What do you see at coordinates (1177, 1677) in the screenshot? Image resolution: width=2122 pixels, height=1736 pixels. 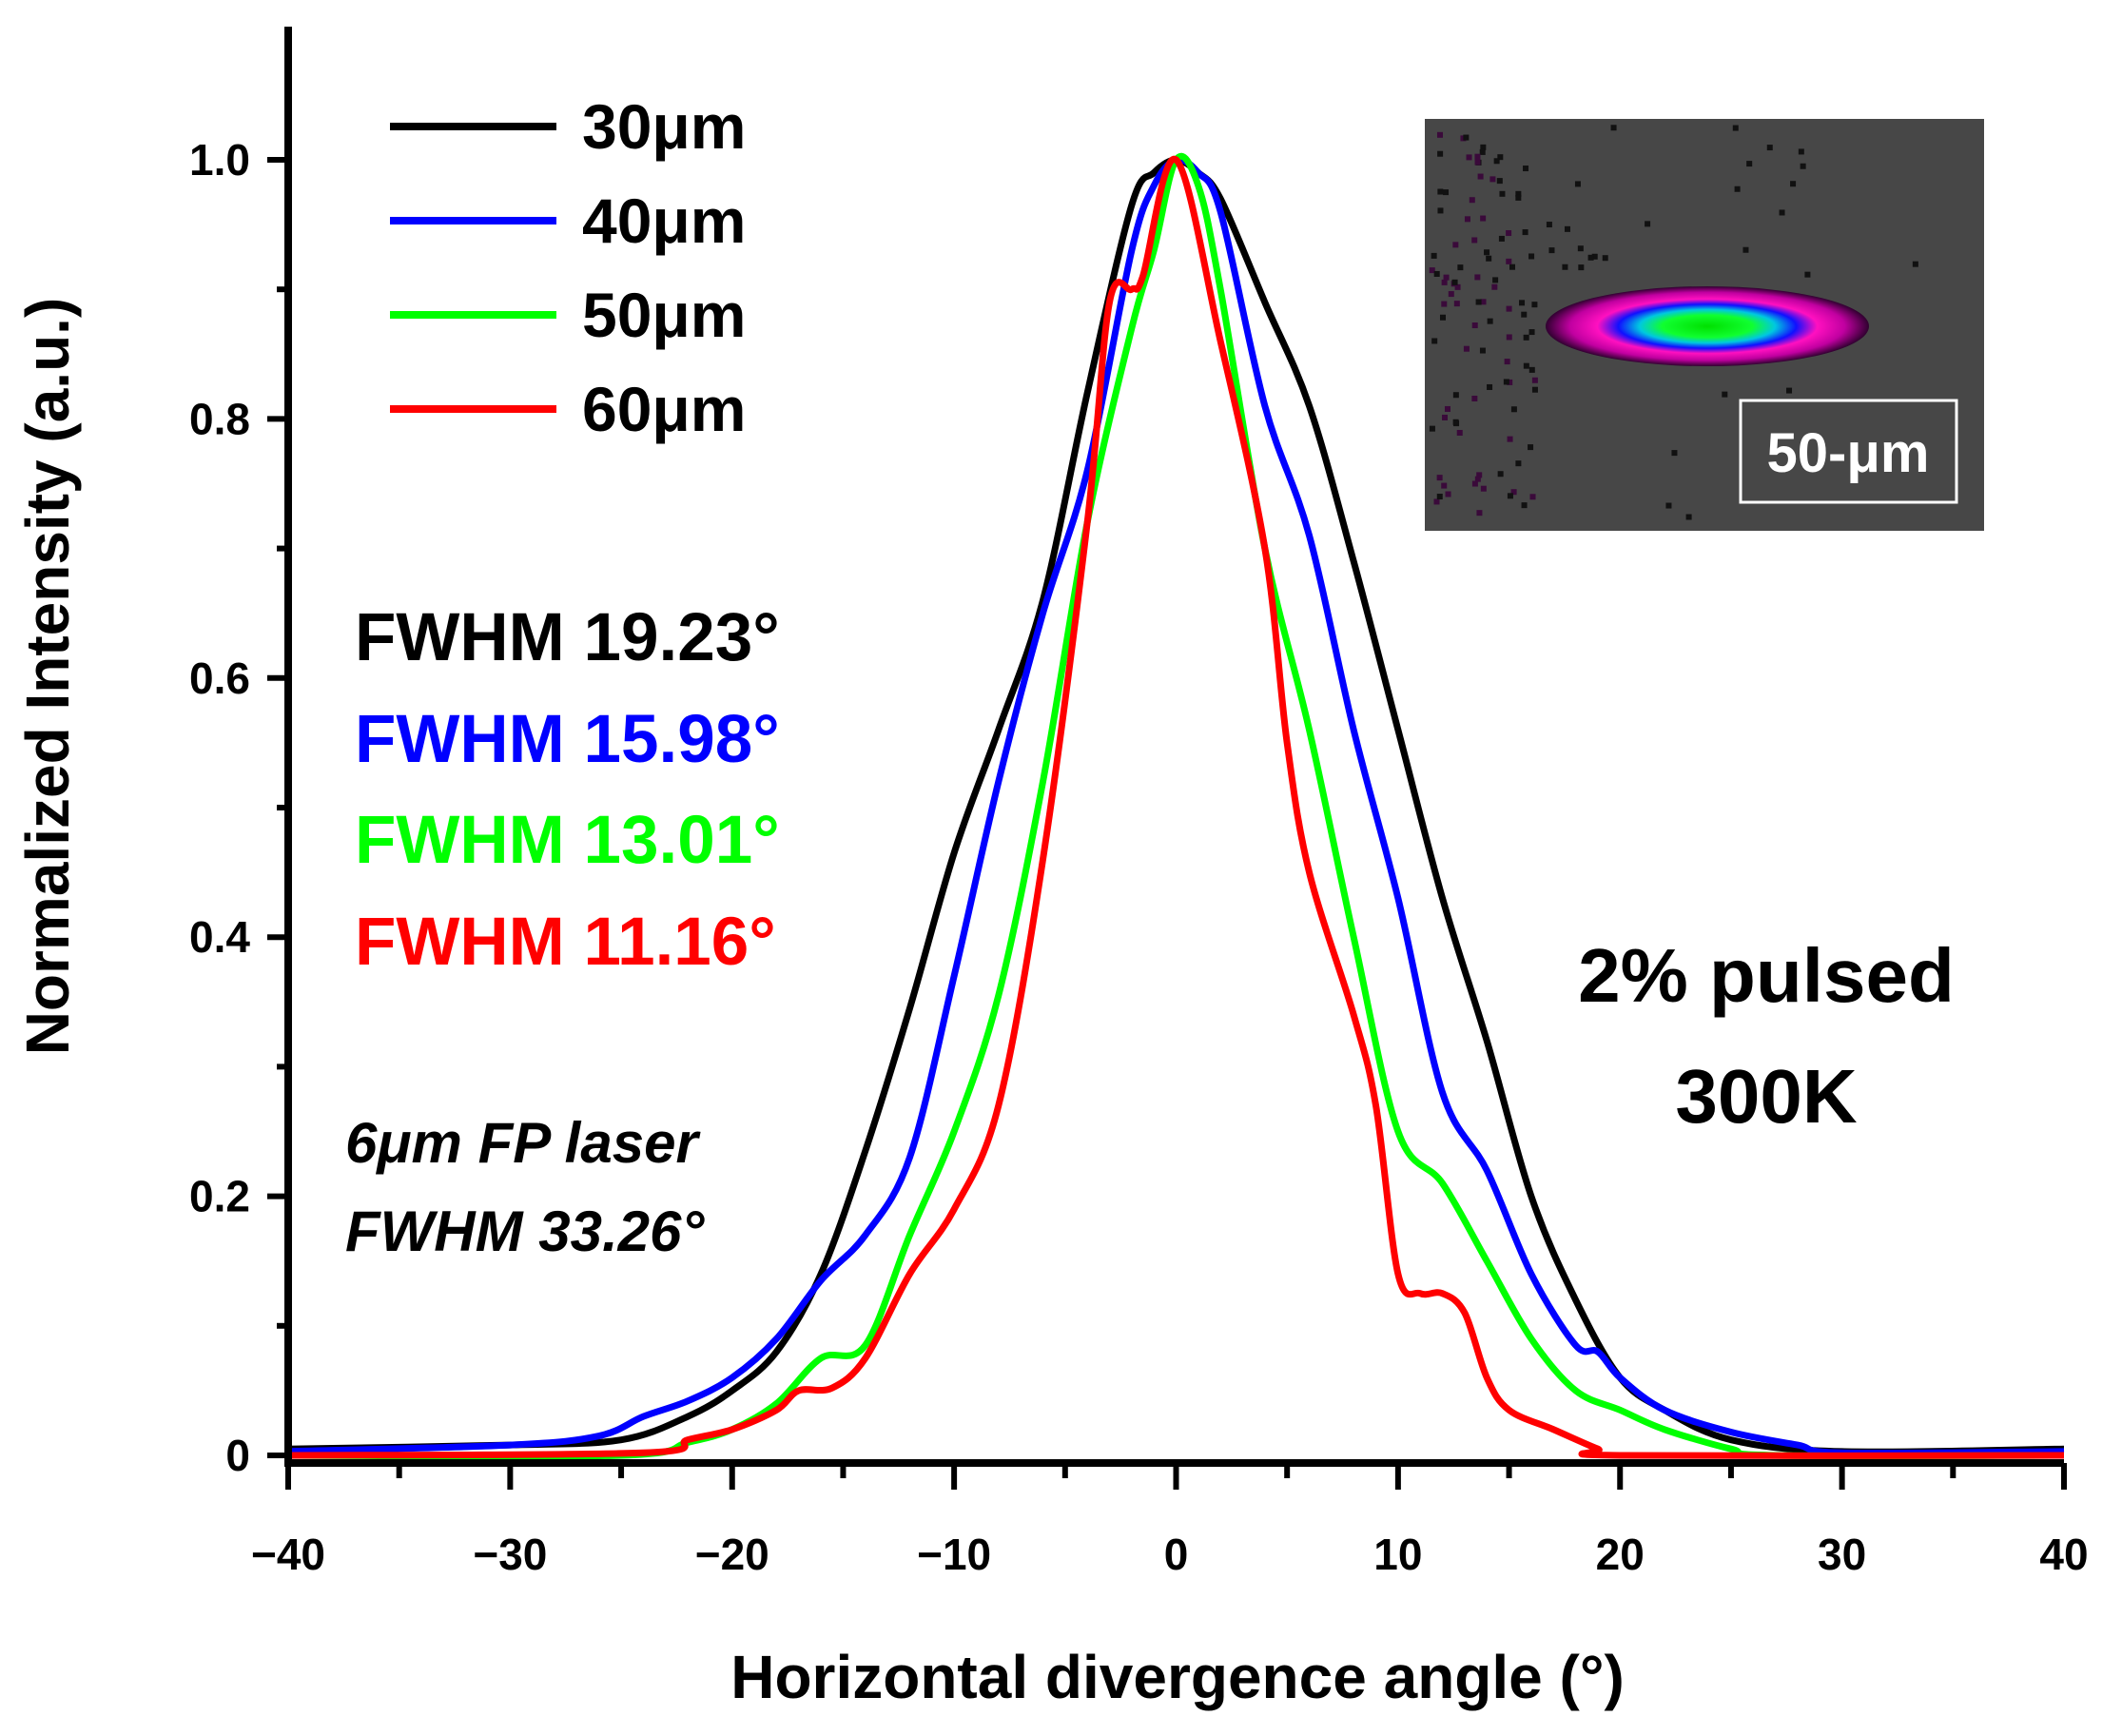 I see `x-axis-title: Horizontal divergence angle (°)` at bounding box center [1177, 1677].